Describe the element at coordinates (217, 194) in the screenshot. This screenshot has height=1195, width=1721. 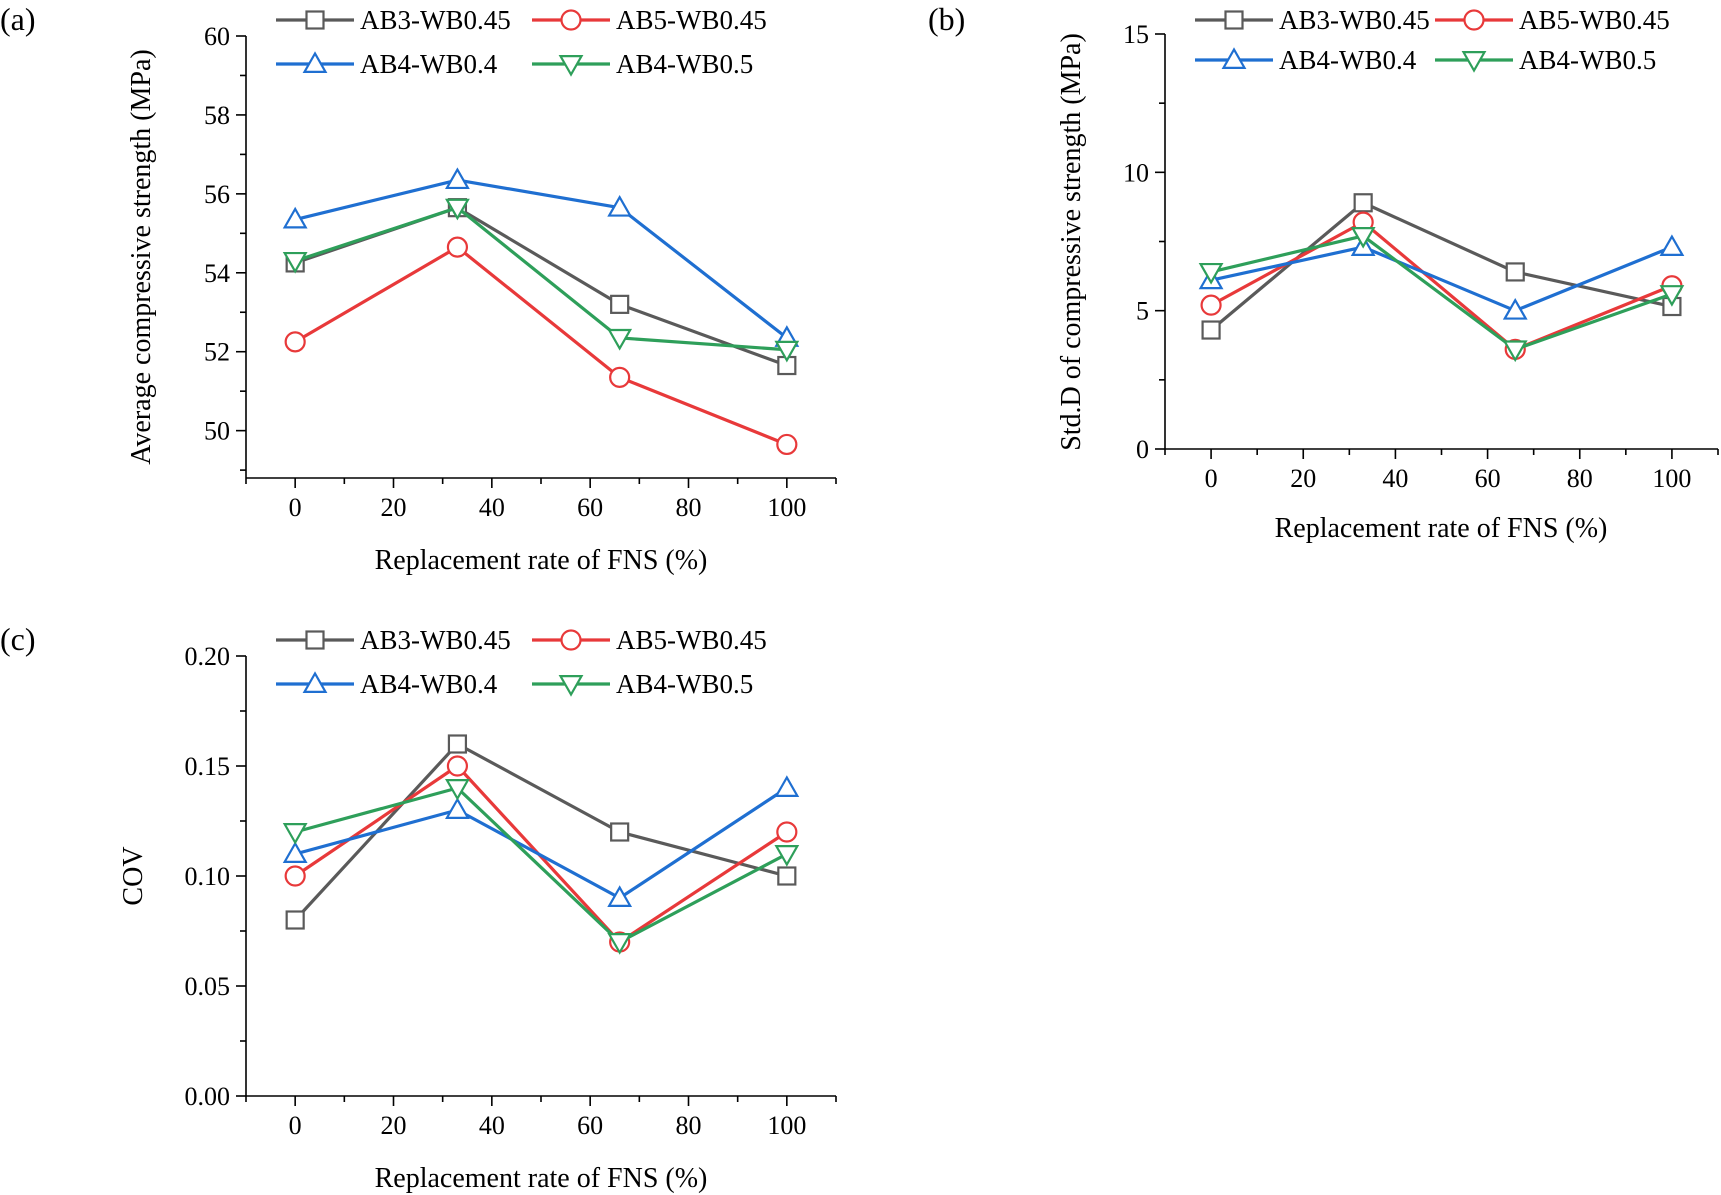
I see `y-tick-label: 56` at that location.